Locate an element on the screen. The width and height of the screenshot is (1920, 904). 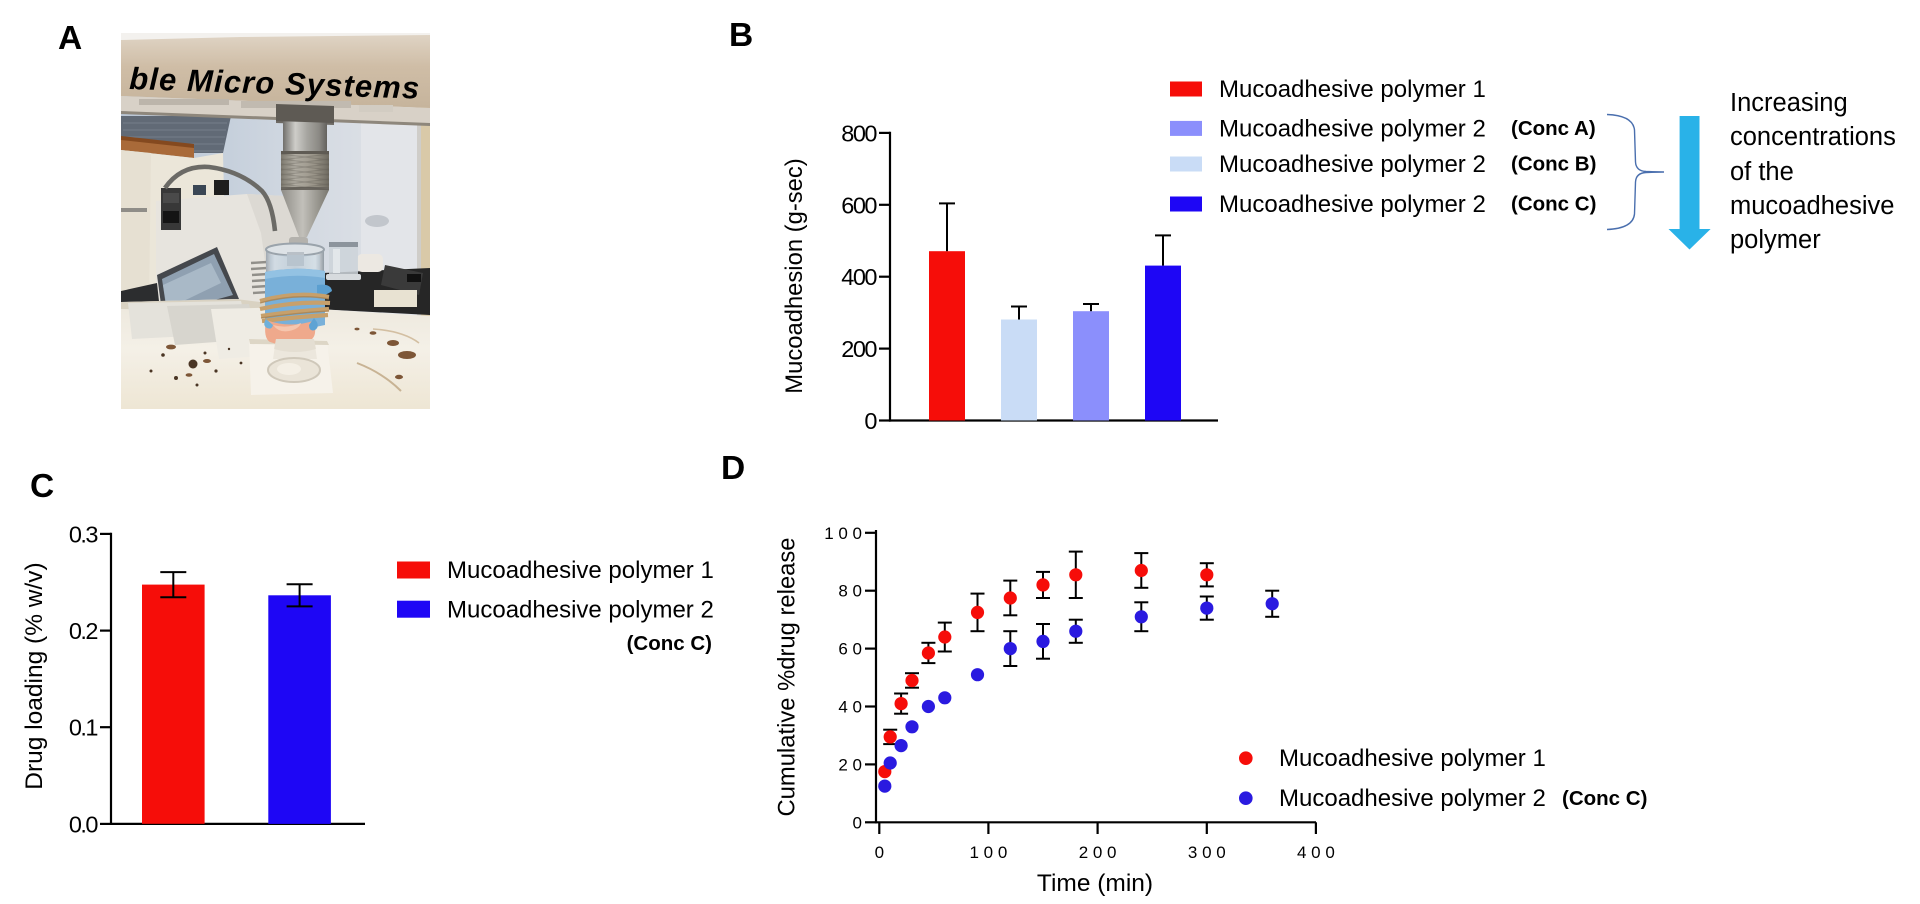
svg-text: 3 0 0 is located at coordinates (1207, 852).